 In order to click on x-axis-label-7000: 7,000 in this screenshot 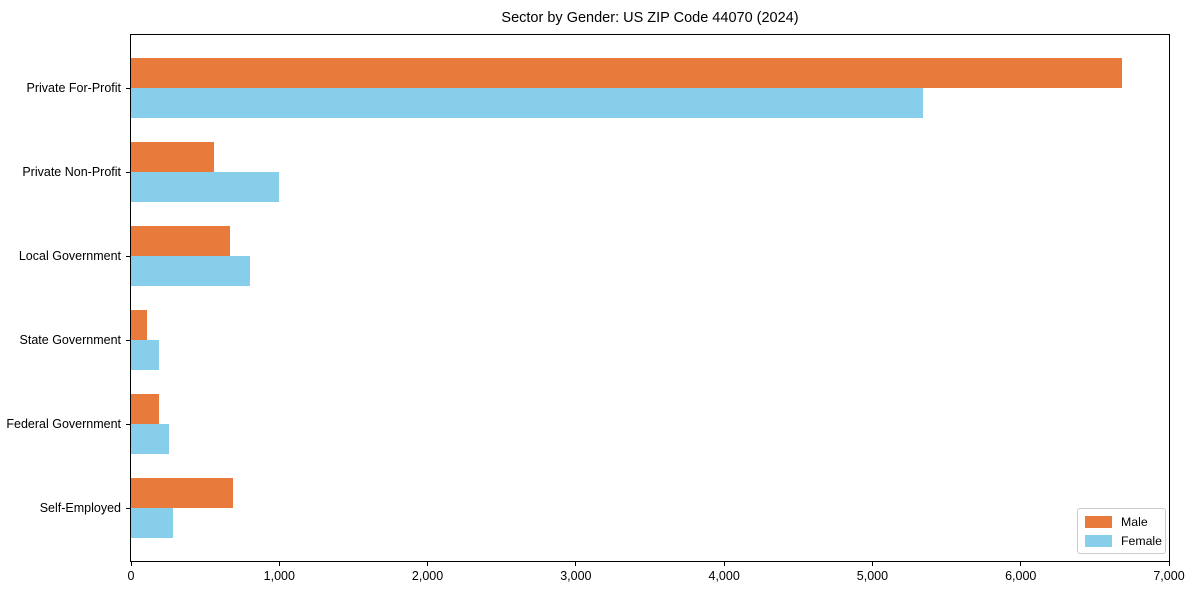, I will do `click(1169, 576)`.